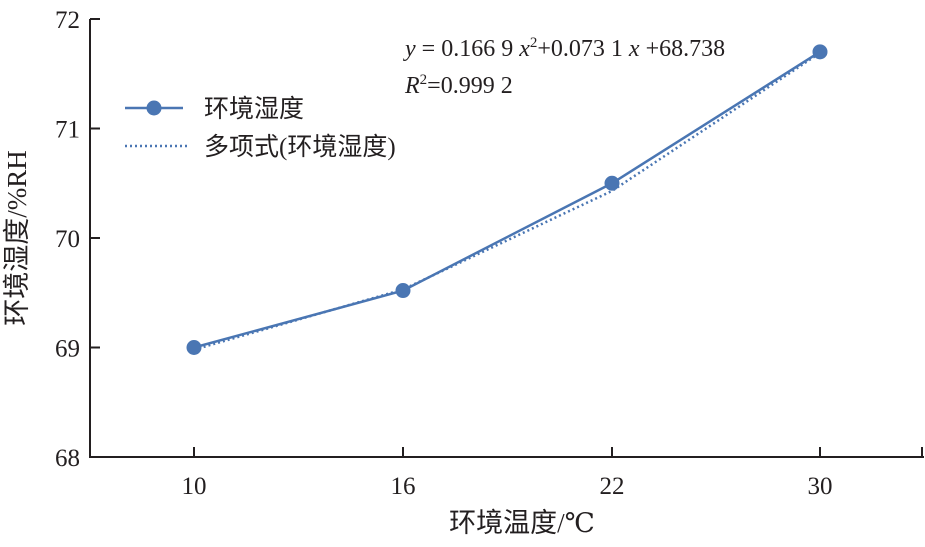  Describe the element at coordinates (67, 349) in the screenshot. I see `y-tick-label: 69` at that location.